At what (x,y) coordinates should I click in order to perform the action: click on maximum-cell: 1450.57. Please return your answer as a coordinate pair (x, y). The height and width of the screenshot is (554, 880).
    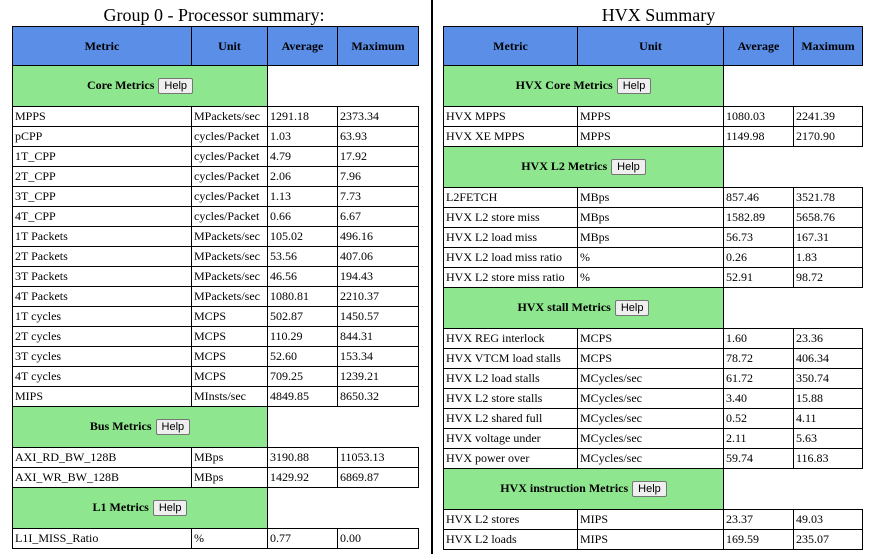
    Looking at the image, I should click on (378, 316).